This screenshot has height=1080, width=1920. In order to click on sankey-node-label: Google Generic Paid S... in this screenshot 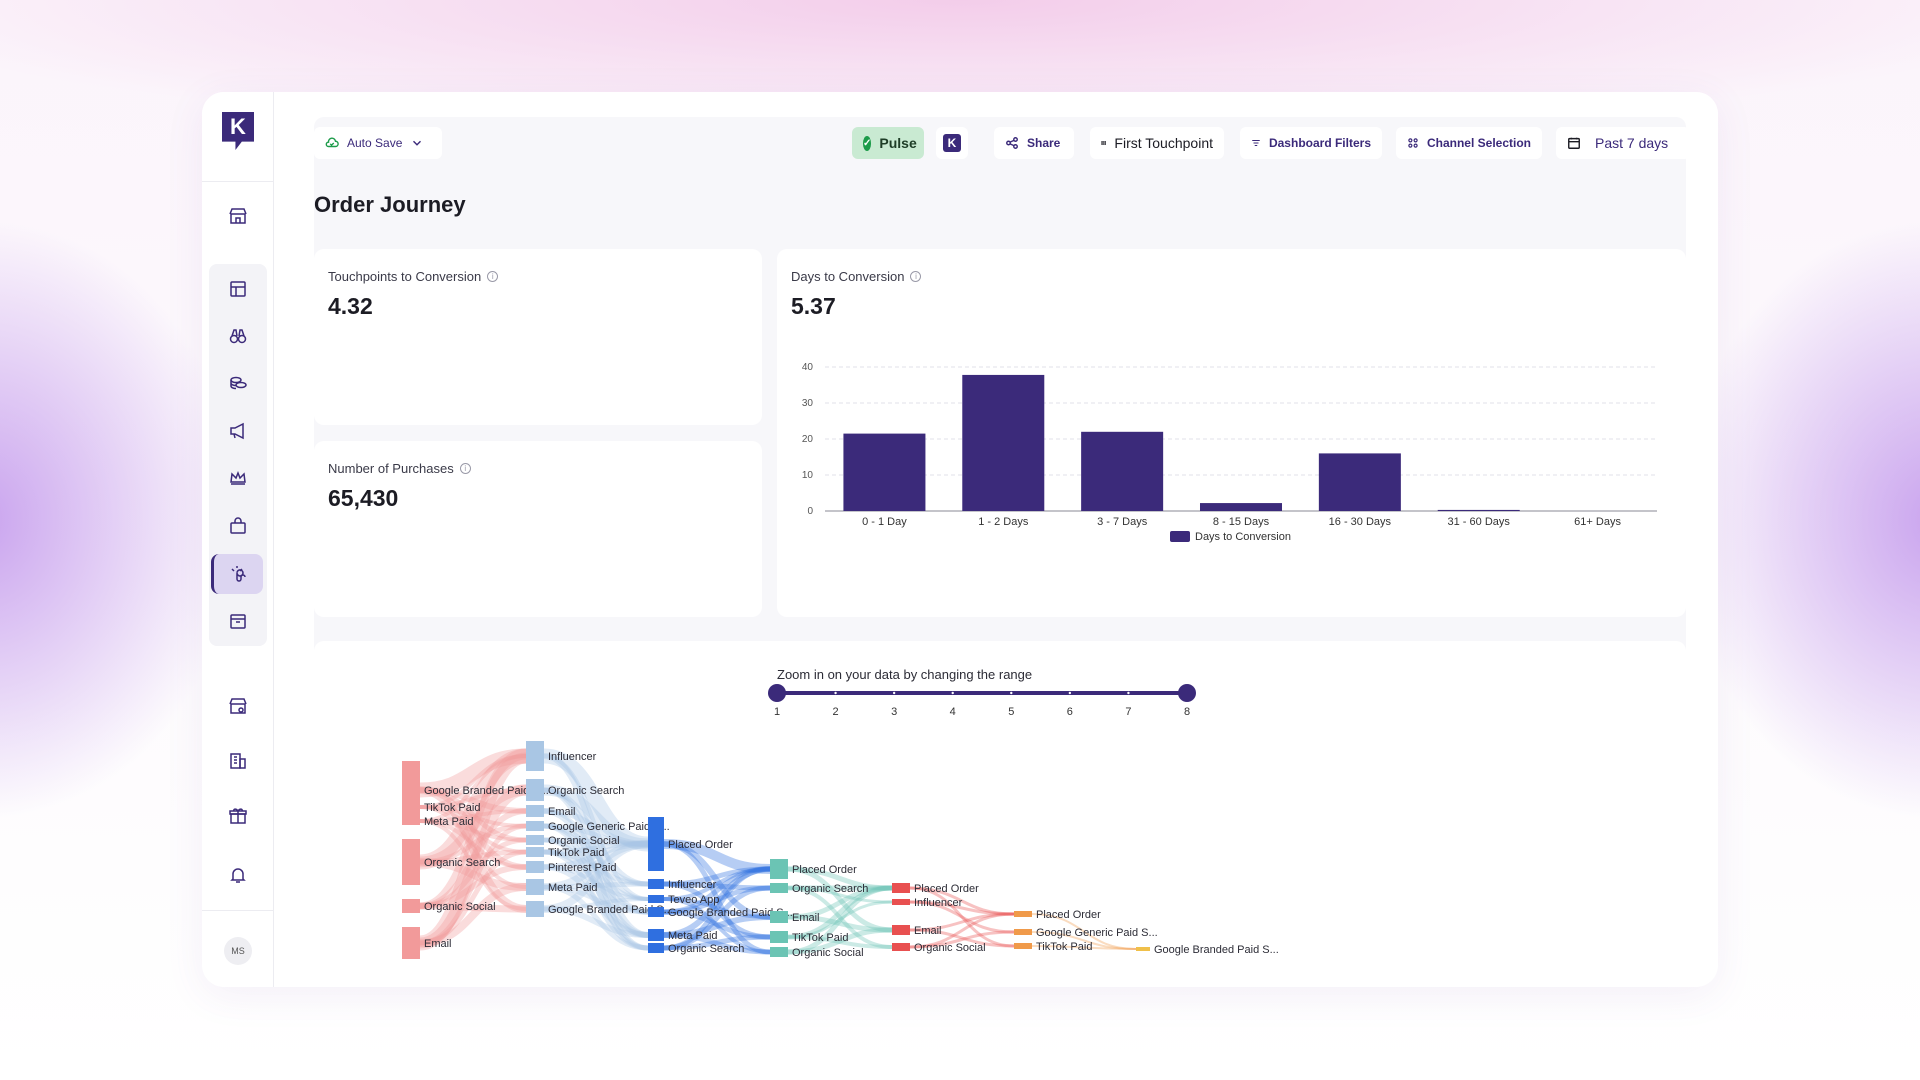, I will do `click(609, 827)`.